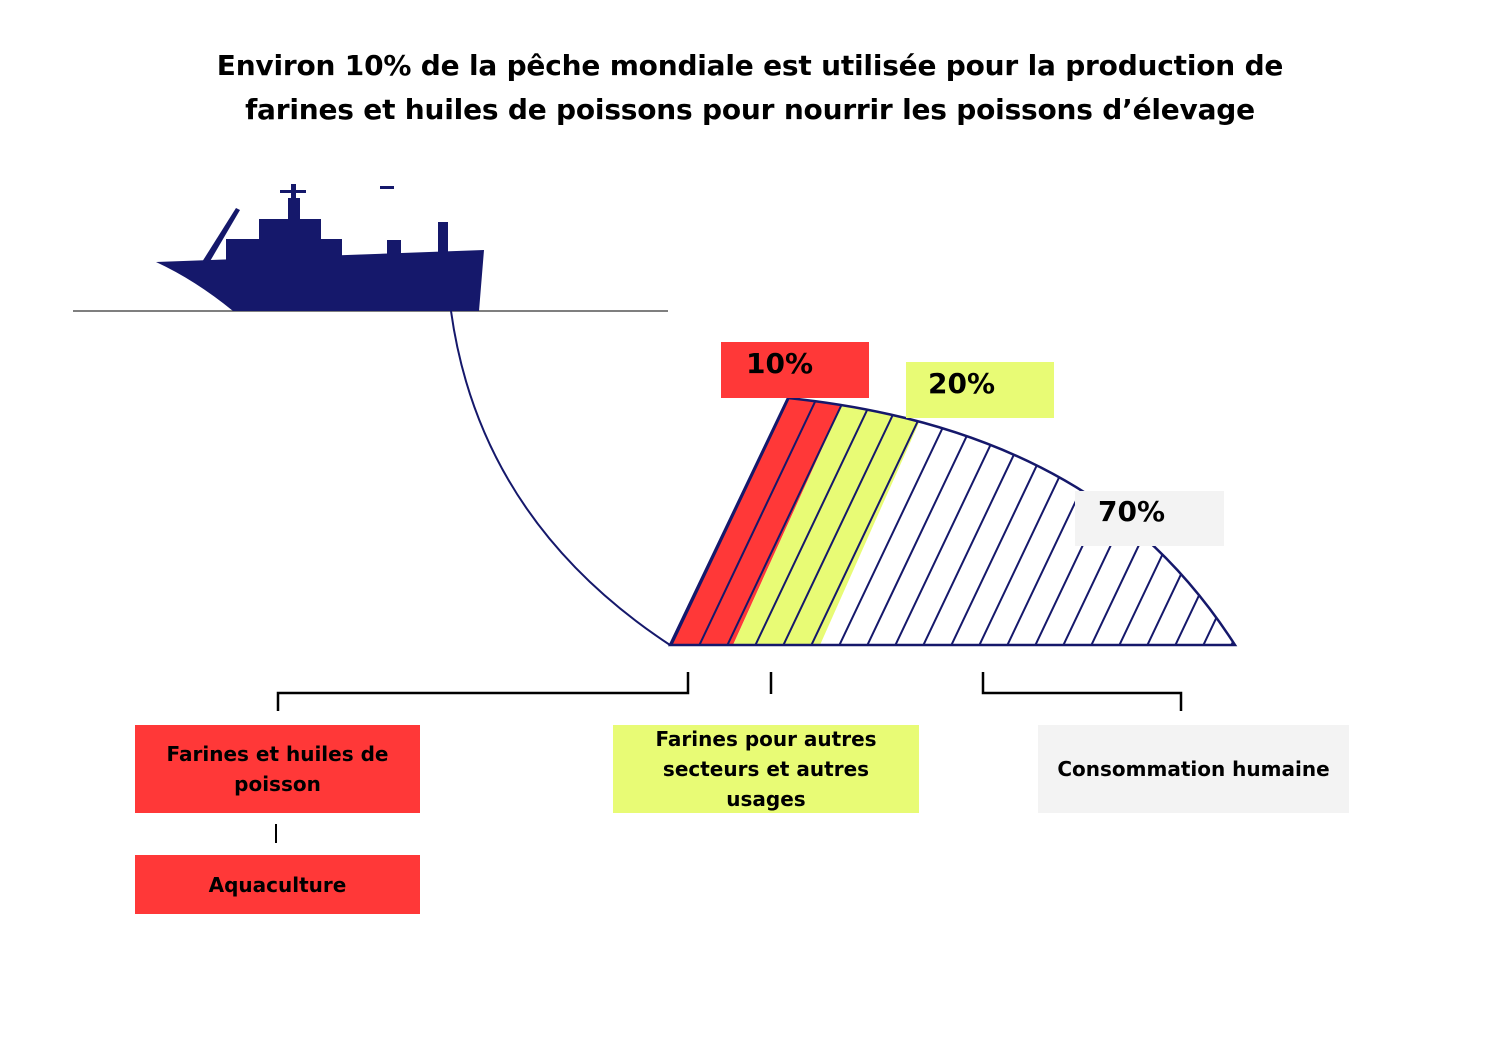 The image size is (1500, 1041). What do you see at coordinates (1149, 518) in the screenshot?
I see `share-label-70: 70%` at bounding box center [1149, 518].